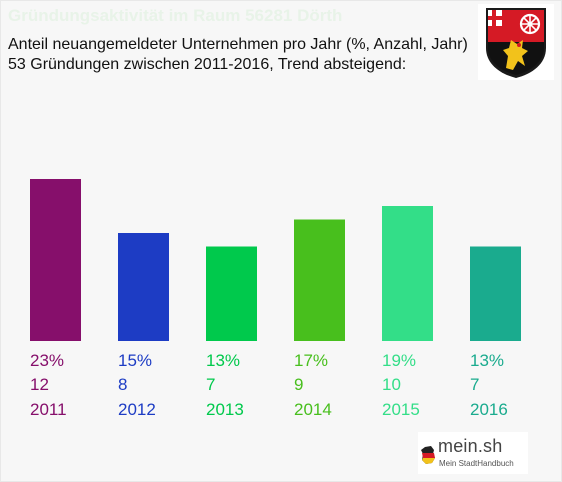 The image size is (562, 482). Describe the element at coordinates (407, 273) in the screenshot. I see `bar-2015` at that location.